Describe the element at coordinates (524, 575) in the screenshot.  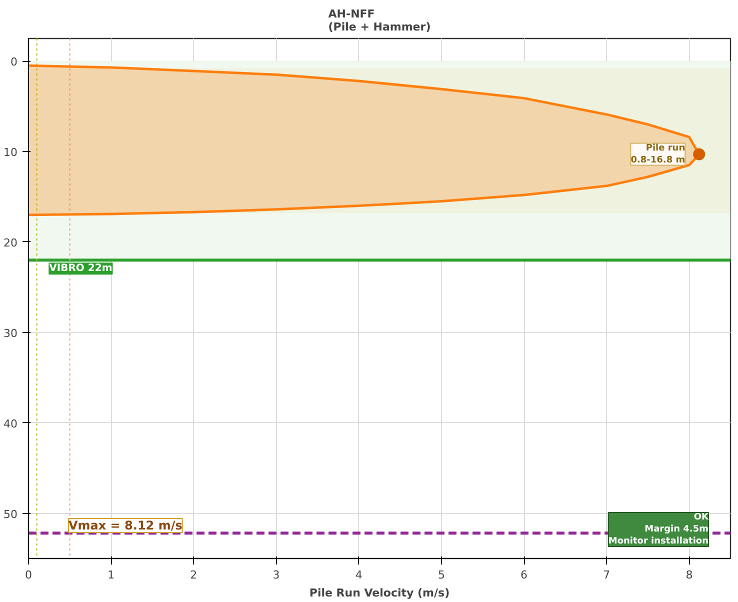
I see `x-tick-label: 6` at that location.